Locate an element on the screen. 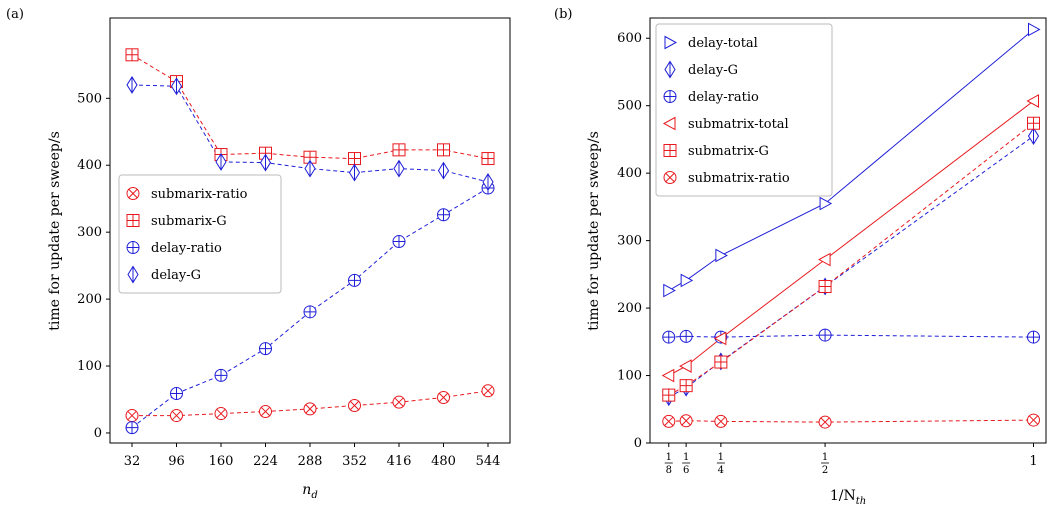 The height and width of the screenshot is (510, 1051). panel-label-b: (b) is located at coordinates (563, 14).